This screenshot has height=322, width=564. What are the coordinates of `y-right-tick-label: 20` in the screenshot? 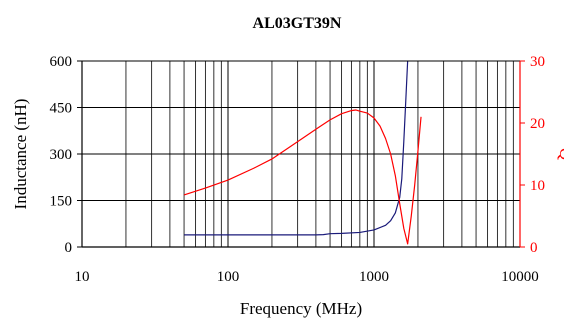 It's located at (537, 124).